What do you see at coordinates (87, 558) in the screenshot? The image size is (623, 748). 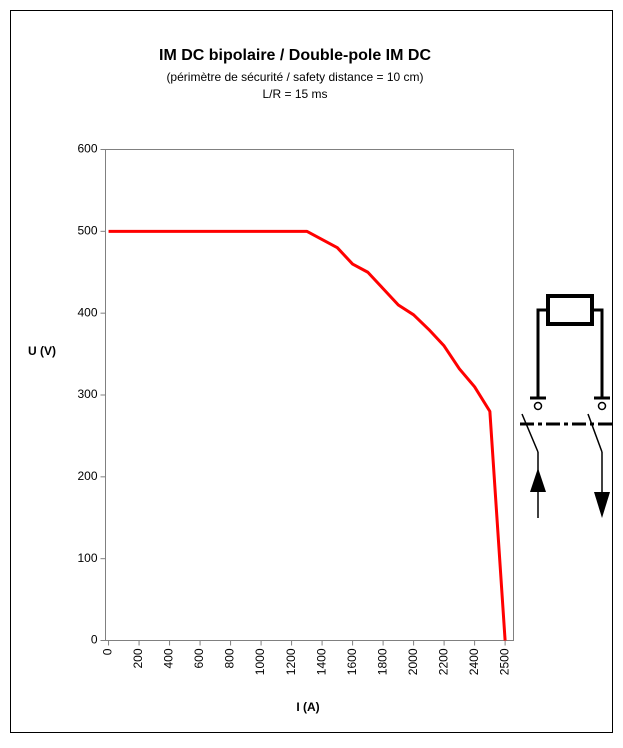 I see `y-tick-label: 100` at bounding box center [87, 558].